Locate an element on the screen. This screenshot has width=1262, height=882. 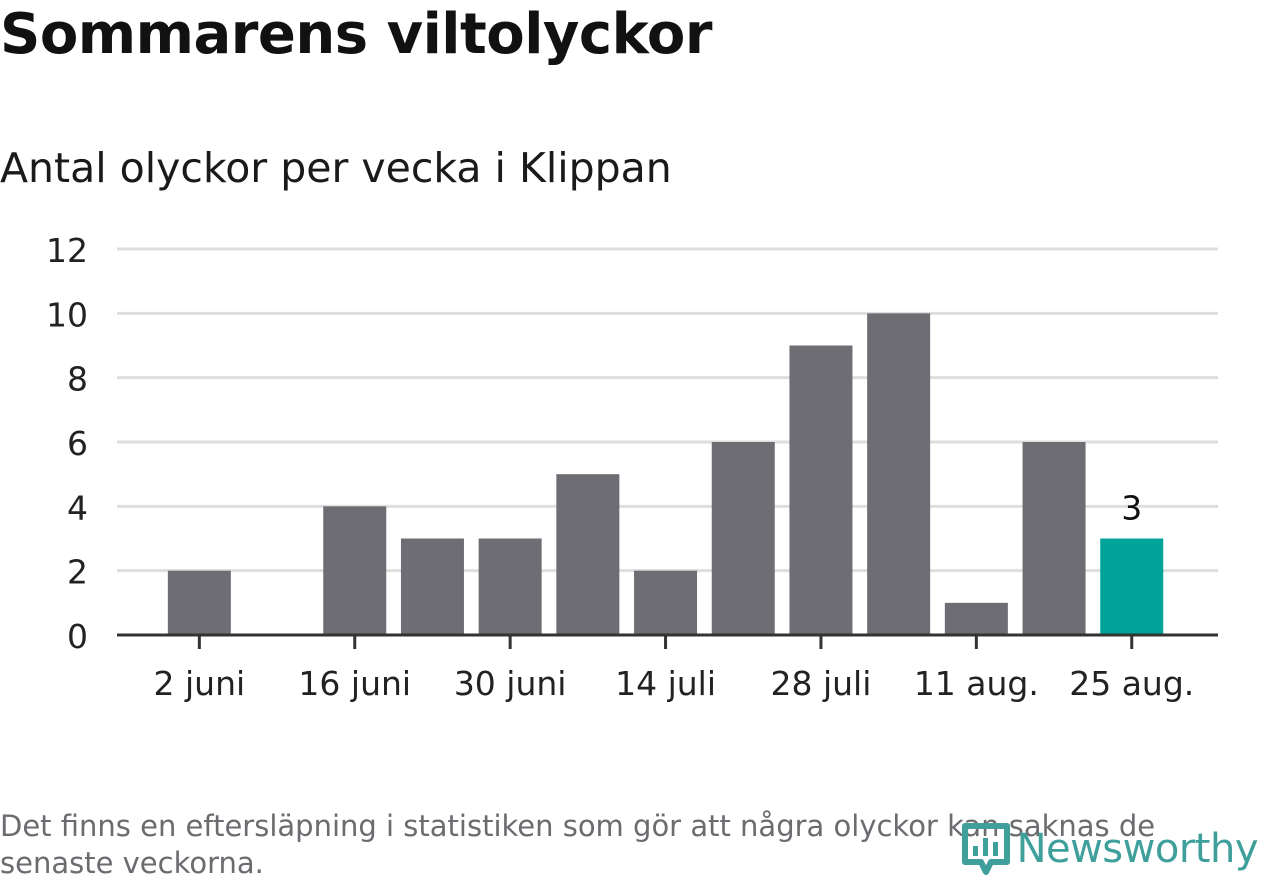
data-labels: 3 is located at coordinates (1131, 508).